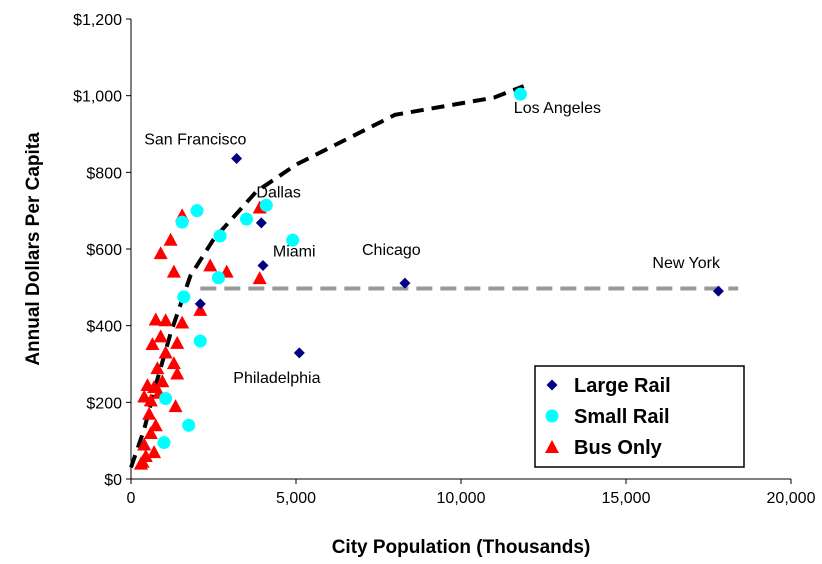 This screenshot has height=564, width=822. Describe the element at coordinates (33, 249) in the screenshot. I see `y-axis-title: Annual Dollars Per Capita` at that location.